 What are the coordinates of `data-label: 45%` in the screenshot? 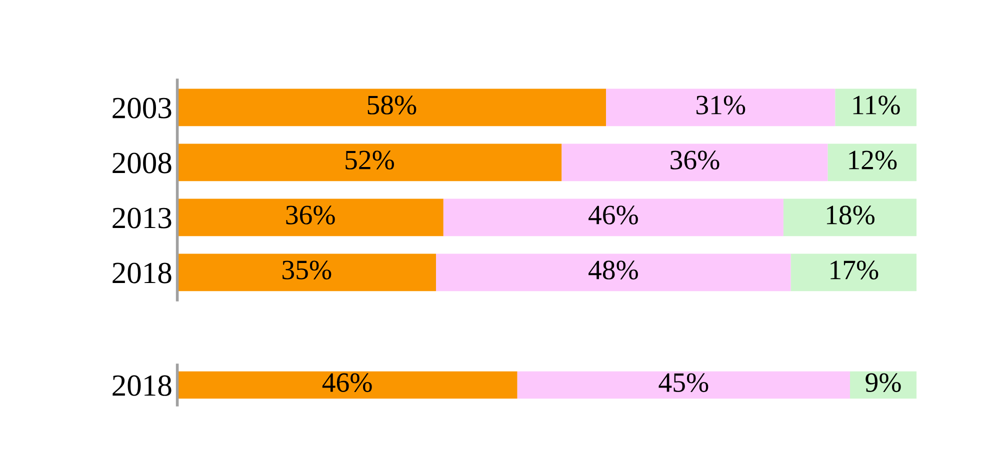 It's located at (683, 382).